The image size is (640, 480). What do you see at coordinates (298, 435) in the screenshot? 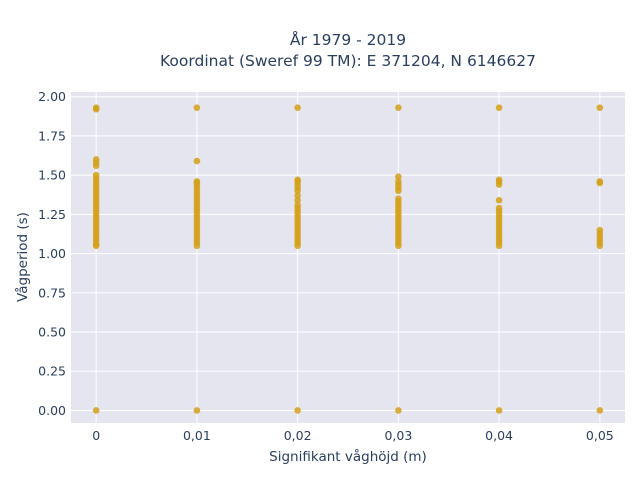
I see `x-tick-label: 0,02` at bounding box center [298, 435].